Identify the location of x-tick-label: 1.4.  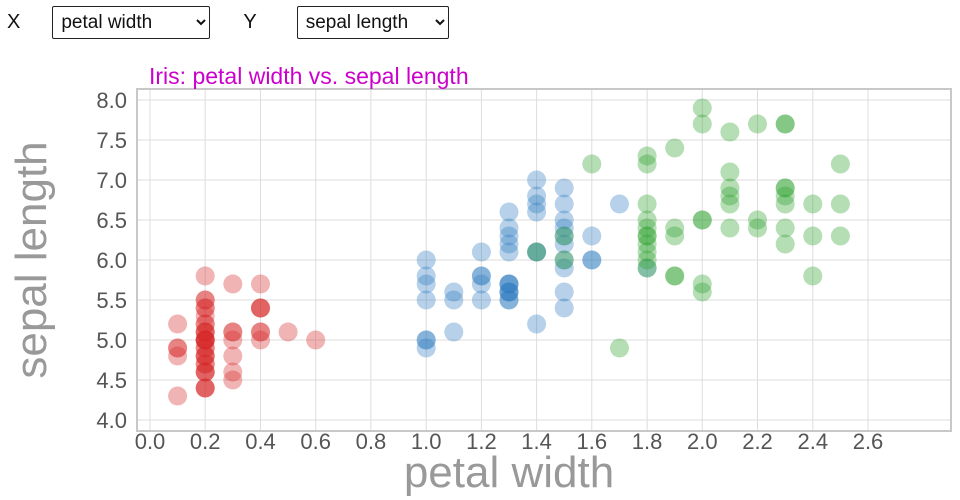
(536, 441).